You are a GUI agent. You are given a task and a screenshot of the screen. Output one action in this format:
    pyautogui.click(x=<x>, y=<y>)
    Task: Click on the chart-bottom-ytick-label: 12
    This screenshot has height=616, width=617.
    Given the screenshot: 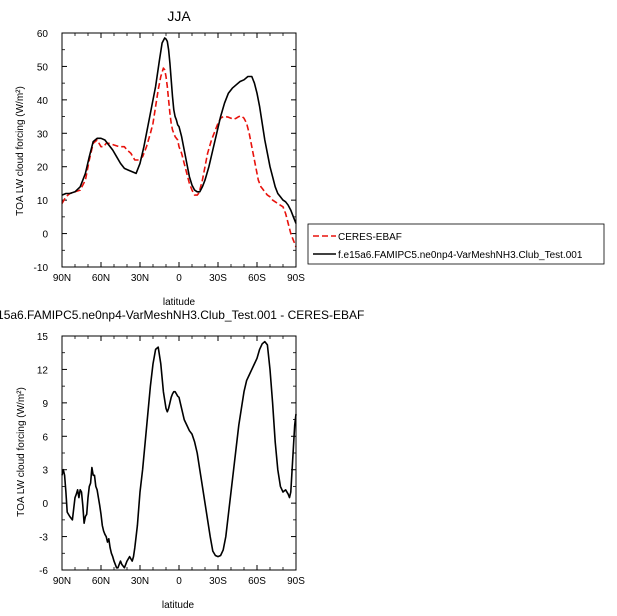 What is the action you would take?
    pyautogui.click(x=43, y=370)
    